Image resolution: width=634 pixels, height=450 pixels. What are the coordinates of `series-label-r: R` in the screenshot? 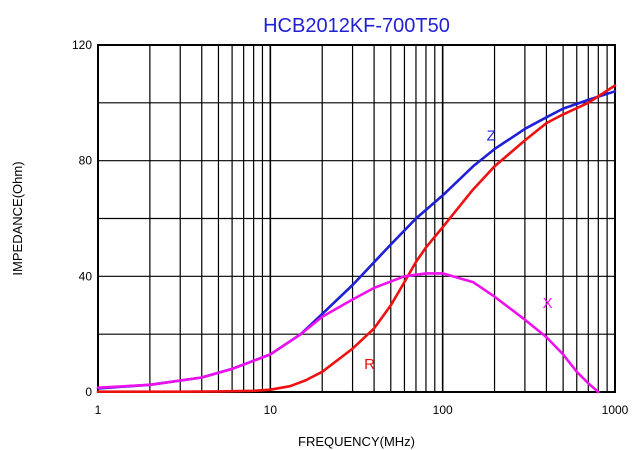 It's located at (369, 364).